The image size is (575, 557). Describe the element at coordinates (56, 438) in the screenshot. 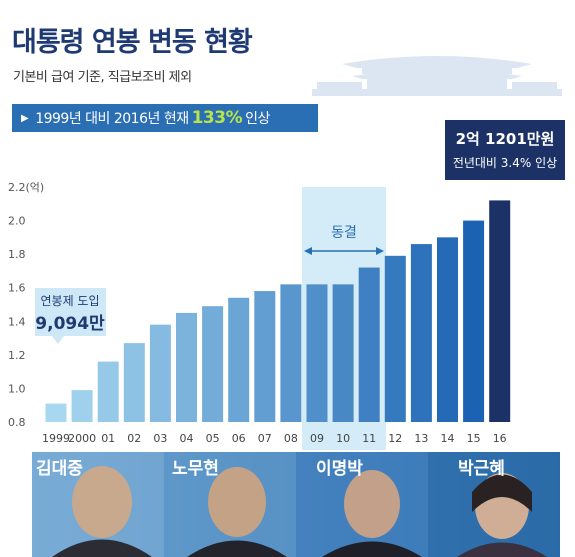

I see `x-tick-label: 1999` at that location.